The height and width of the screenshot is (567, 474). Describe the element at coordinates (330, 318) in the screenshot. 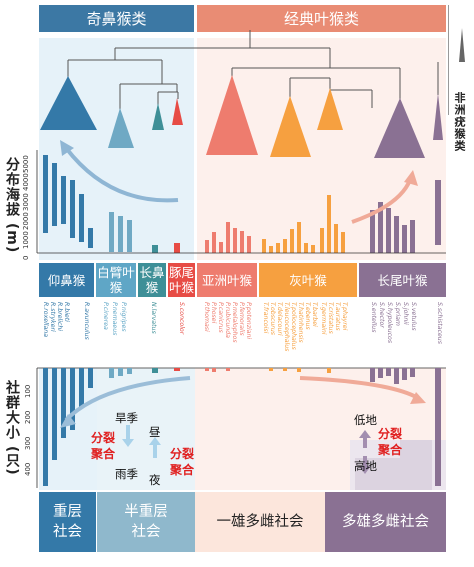

I see `species-name: T.cristatus` at that location.